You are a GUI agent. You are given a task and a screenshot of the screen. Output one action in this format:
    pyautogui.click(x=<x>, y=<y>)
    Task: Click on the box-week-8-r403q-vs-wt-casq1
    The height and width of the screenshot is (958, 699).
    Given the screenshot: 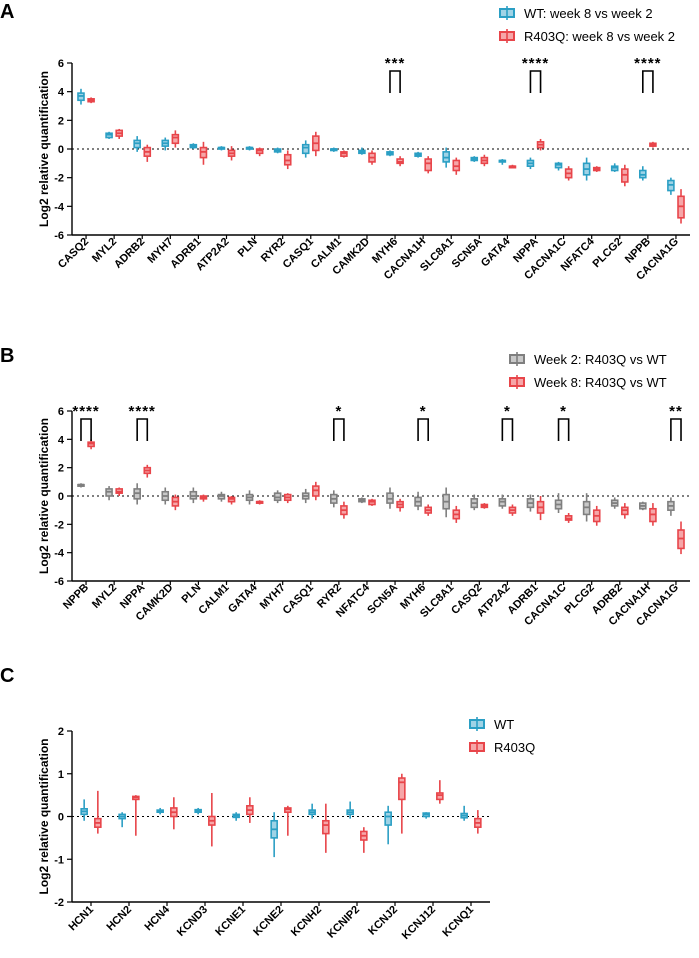 What is the action you would take?
    pyautogui.click(x=316, y=491)
    